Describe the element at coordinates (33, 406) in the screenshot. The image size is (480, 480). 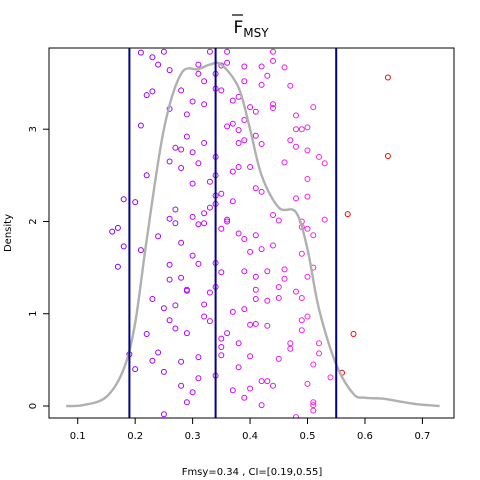
I see `y-tick-label: 0` at that location.